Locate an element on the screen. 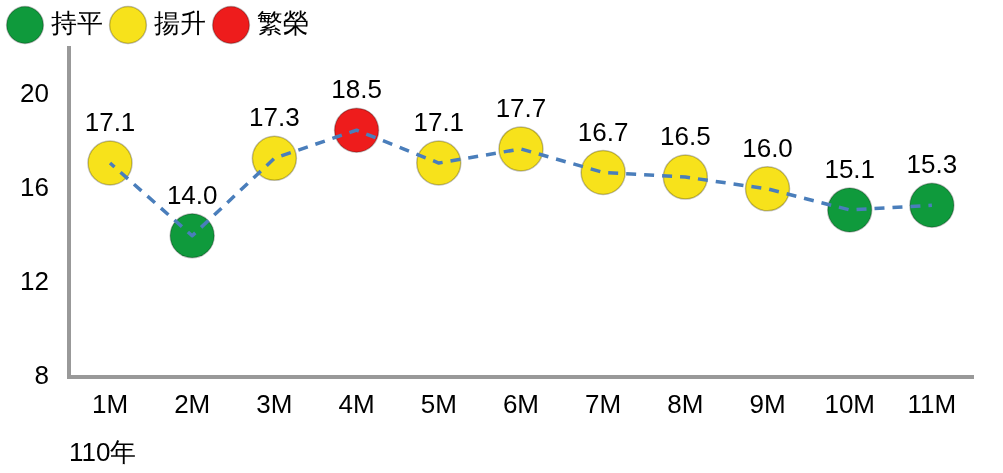 The image size is (1003, 473). y-tick-label: 20 is located at coordinates (34, 93).